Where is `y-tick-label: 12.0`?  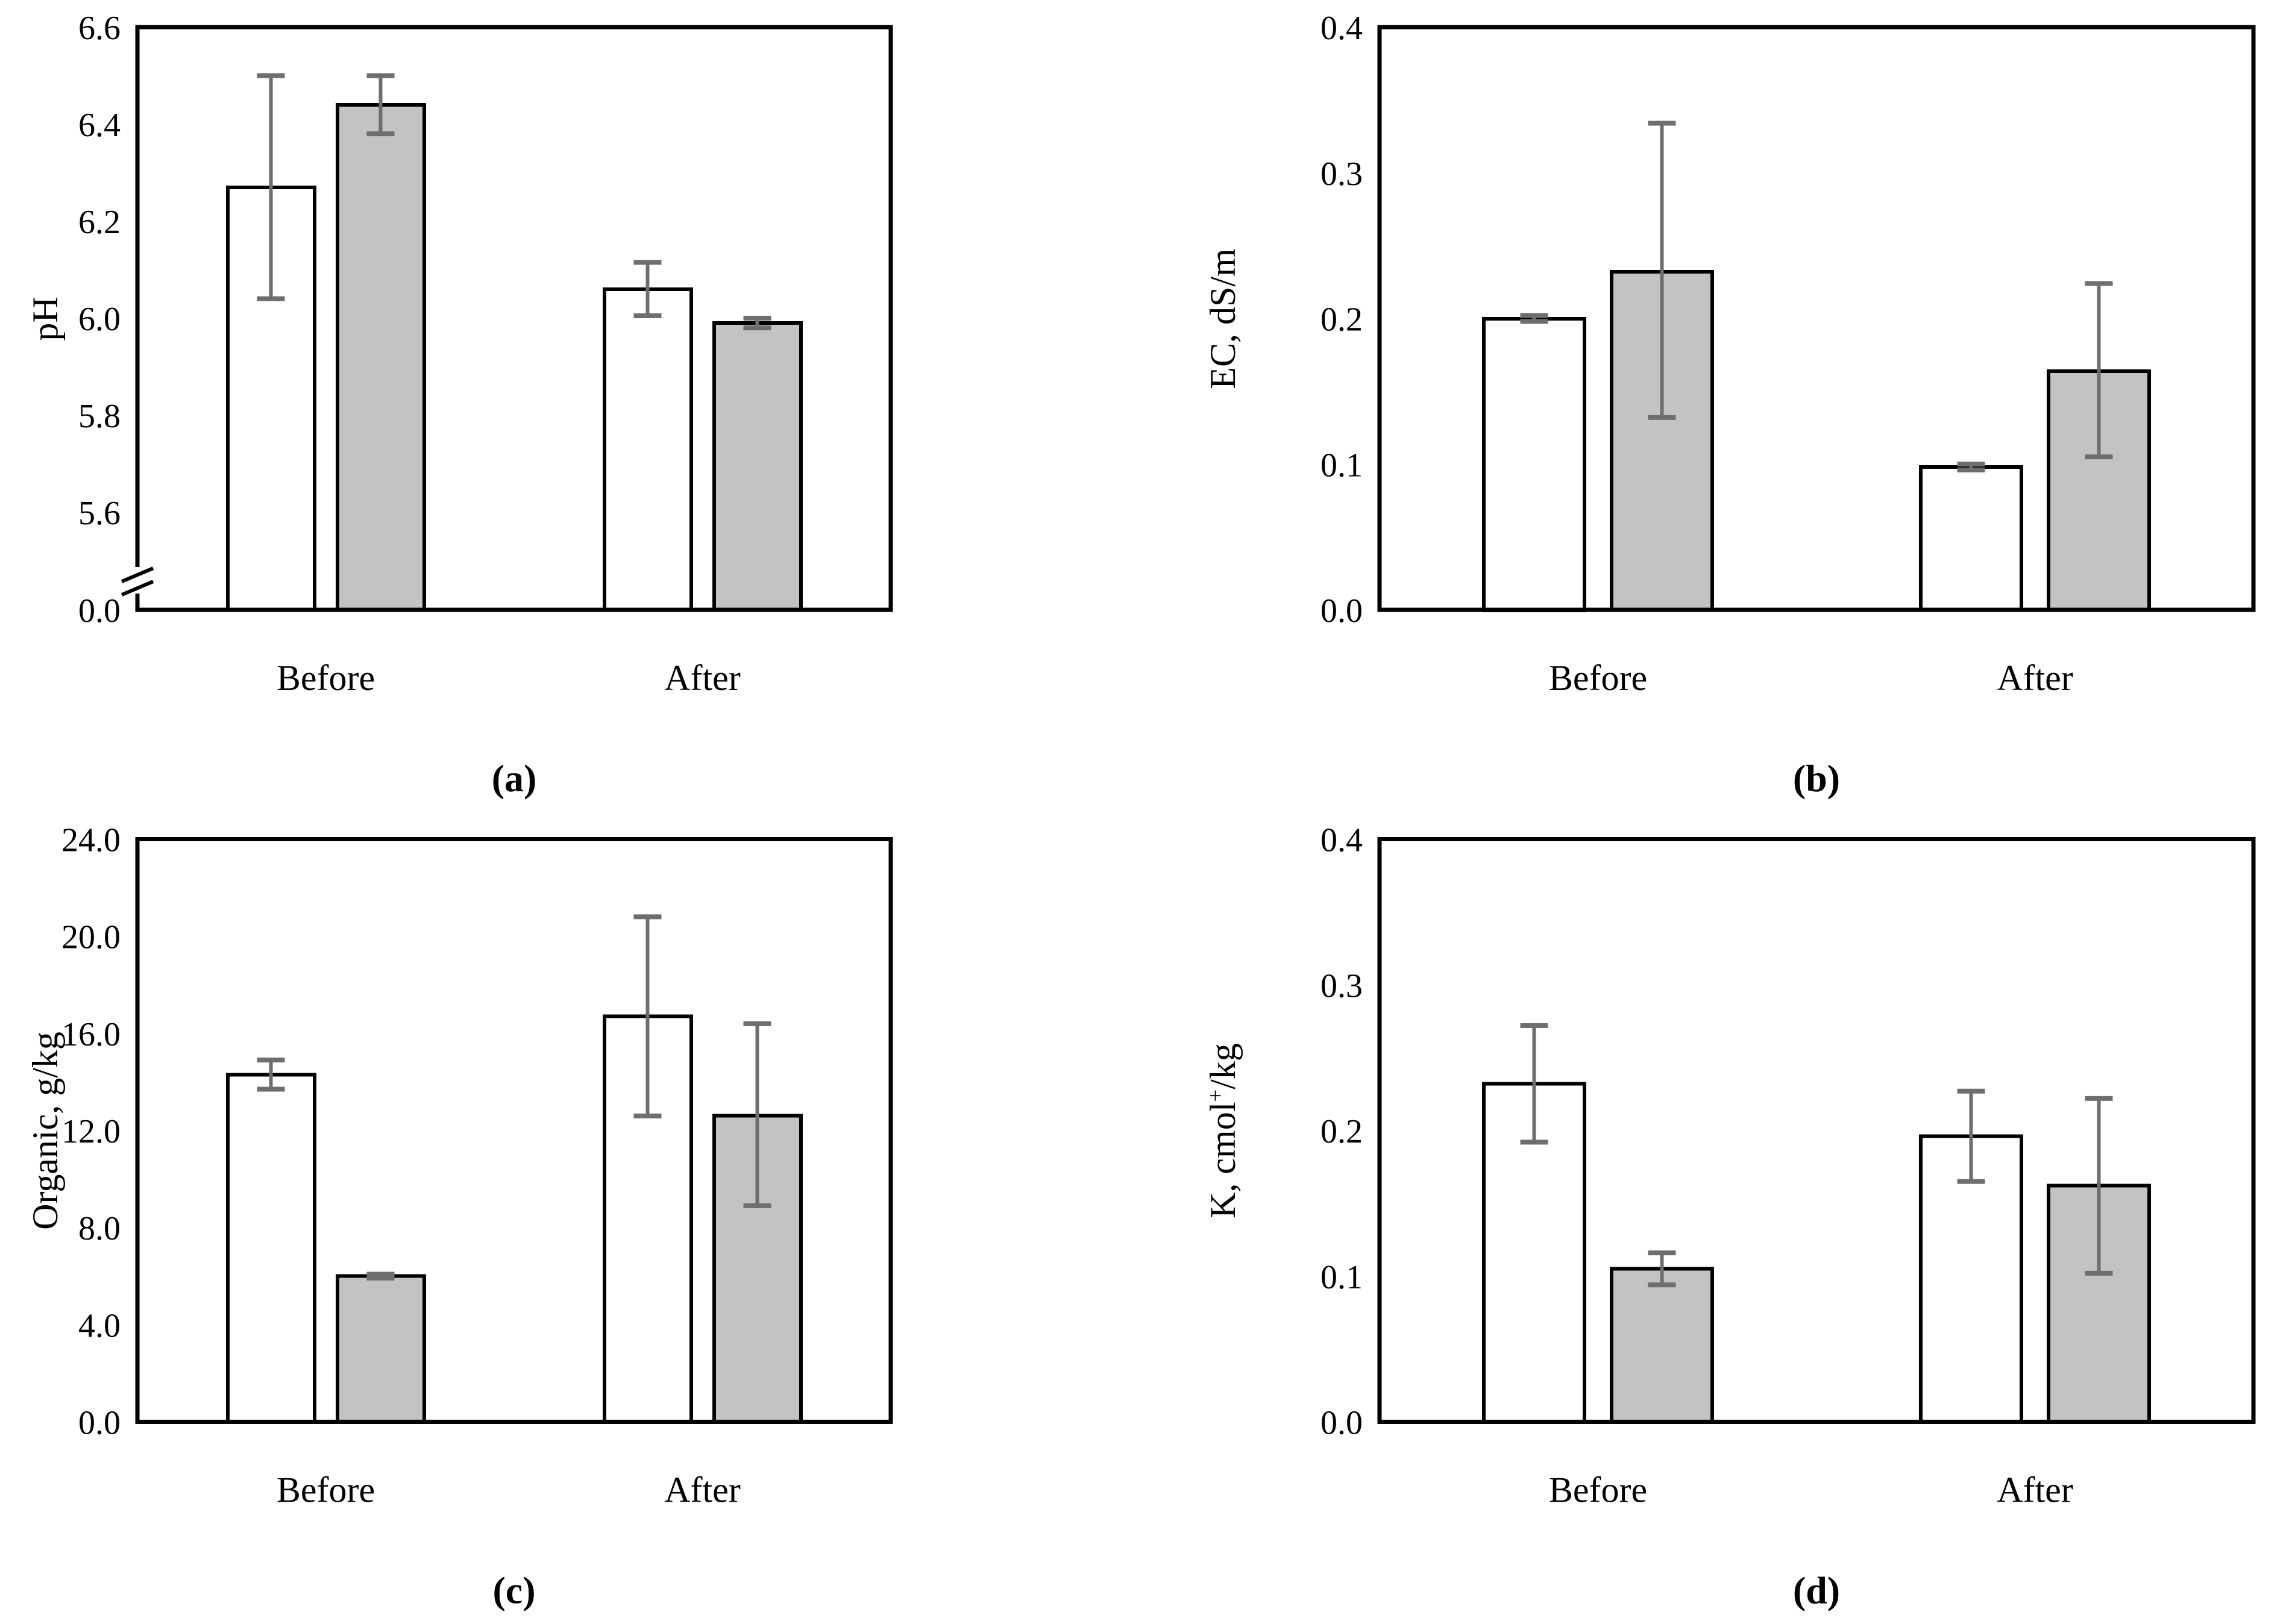
y-tick-label: 12.0 is located at coordinates (91, 1131).